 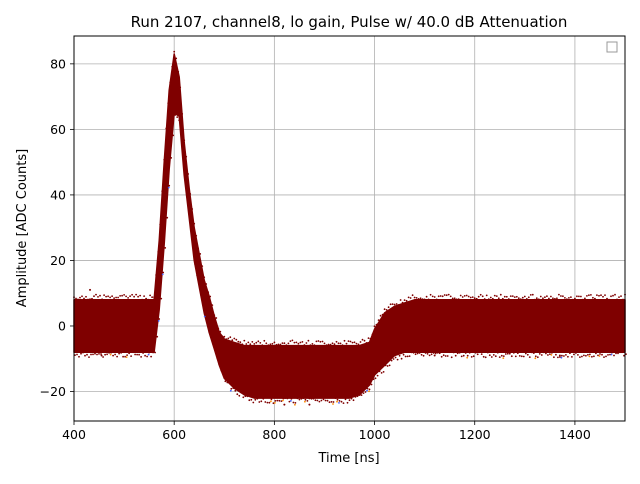 I want to click on x-axis-ticks: 400 600 800 1000 1200 1400, so click(x=326, y=431).